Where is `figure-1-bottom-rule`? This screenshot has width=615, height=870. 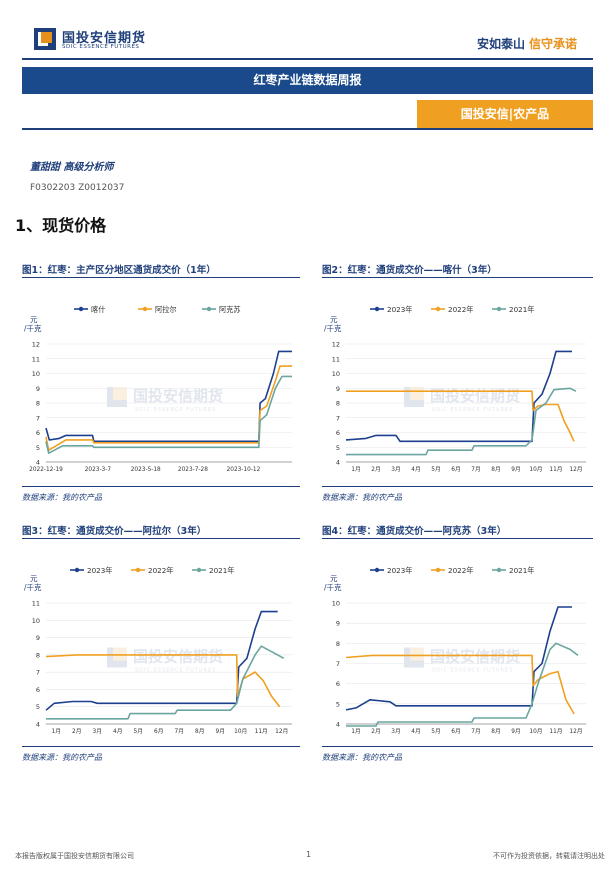
figure-1-bottom-rule is located at coordinates (161, 486).